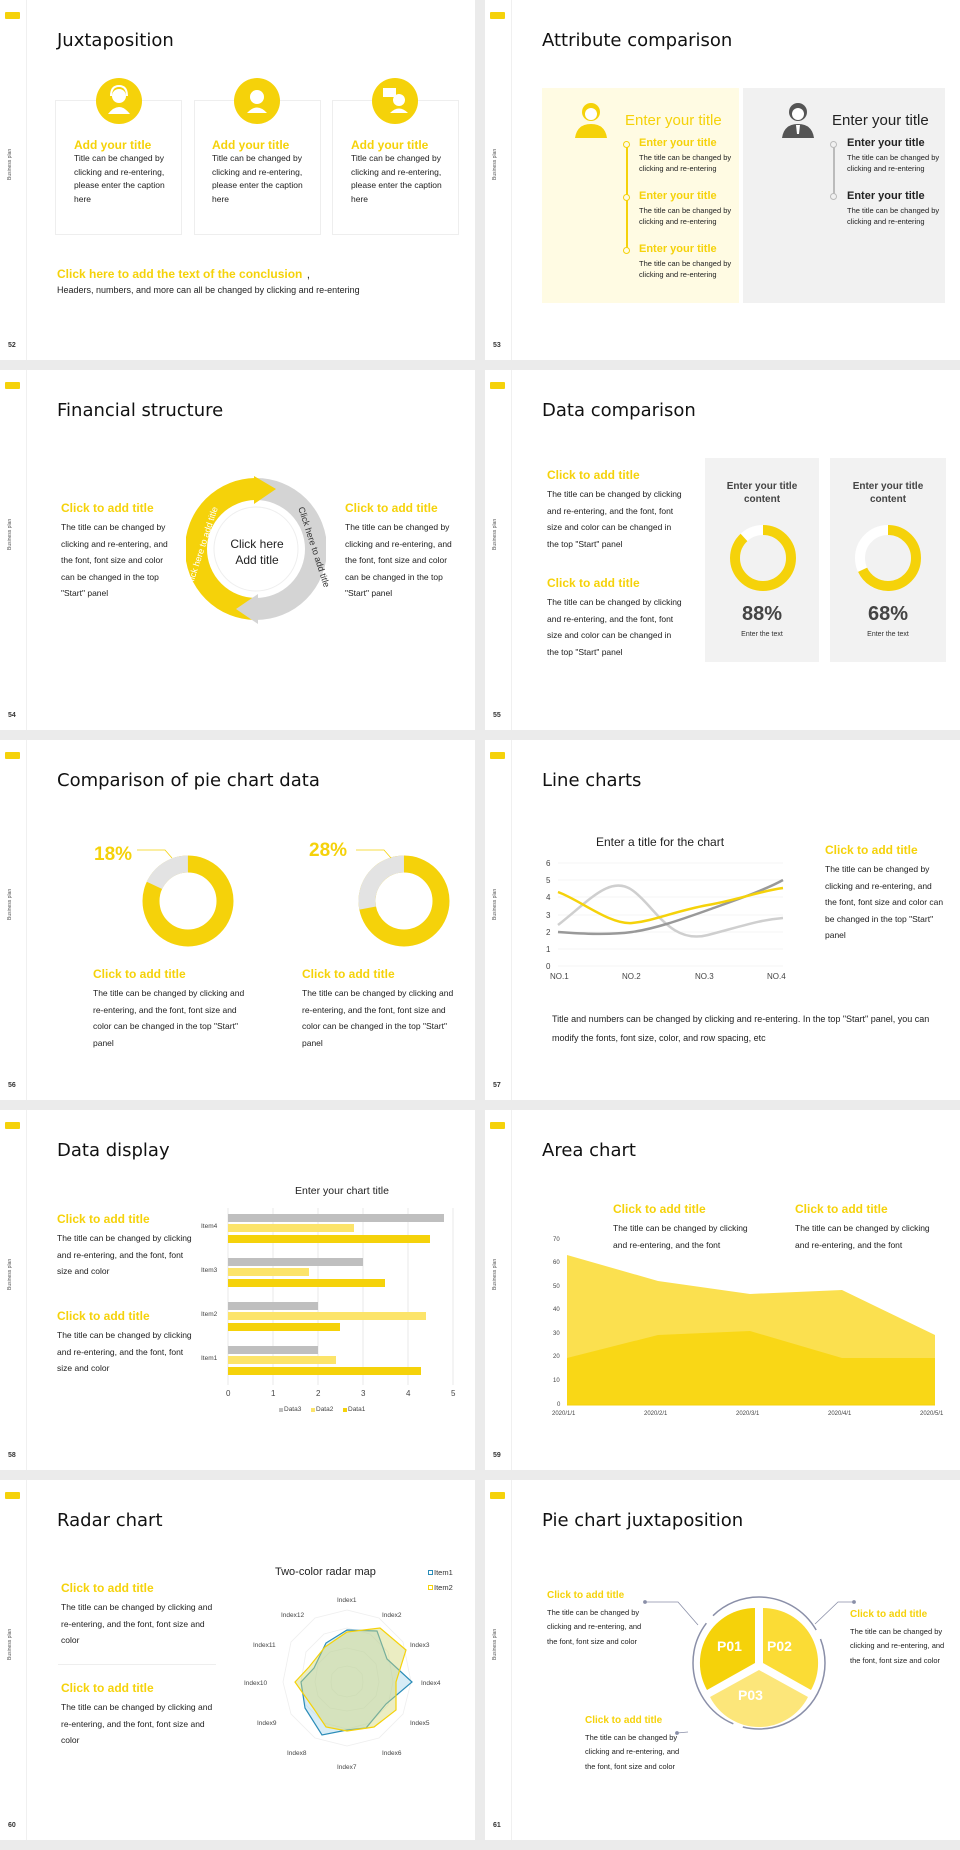  I want to click on slide-title: Financial structure, so click(140, 410).